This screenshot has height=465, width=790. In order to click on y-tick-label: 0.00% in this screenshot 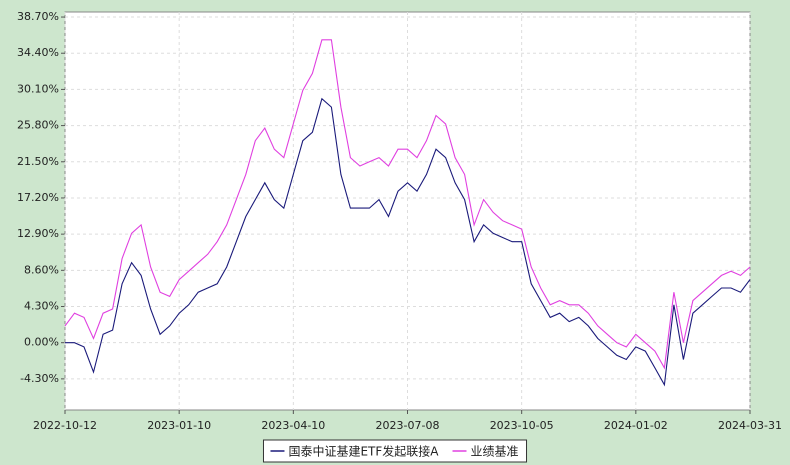, I will do `click(41, 342)`.